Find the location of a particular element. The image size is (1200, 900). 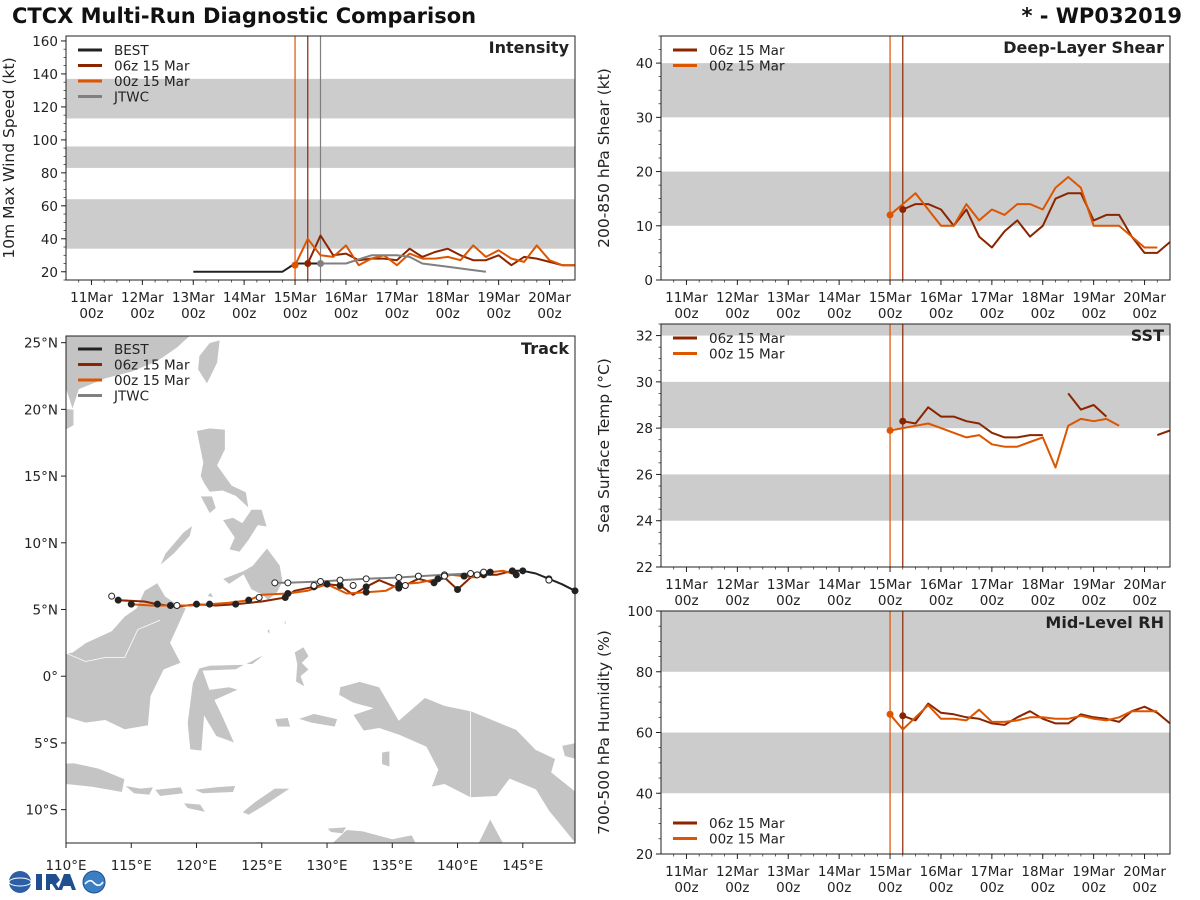

rh-xtick-hour-6: 00z is located at coordinates (992, 888).